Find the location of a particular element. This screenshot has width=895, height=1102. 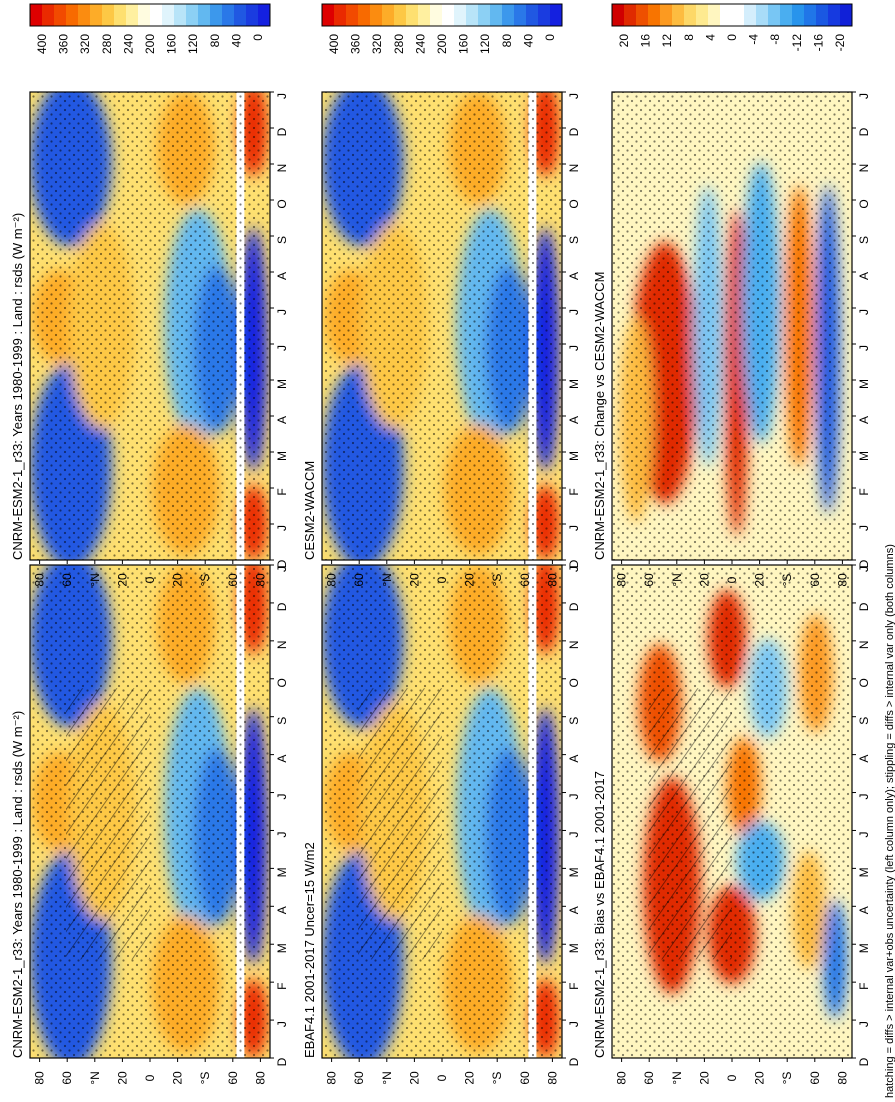

month-tick-label: S is located at coordinates (864, 240).